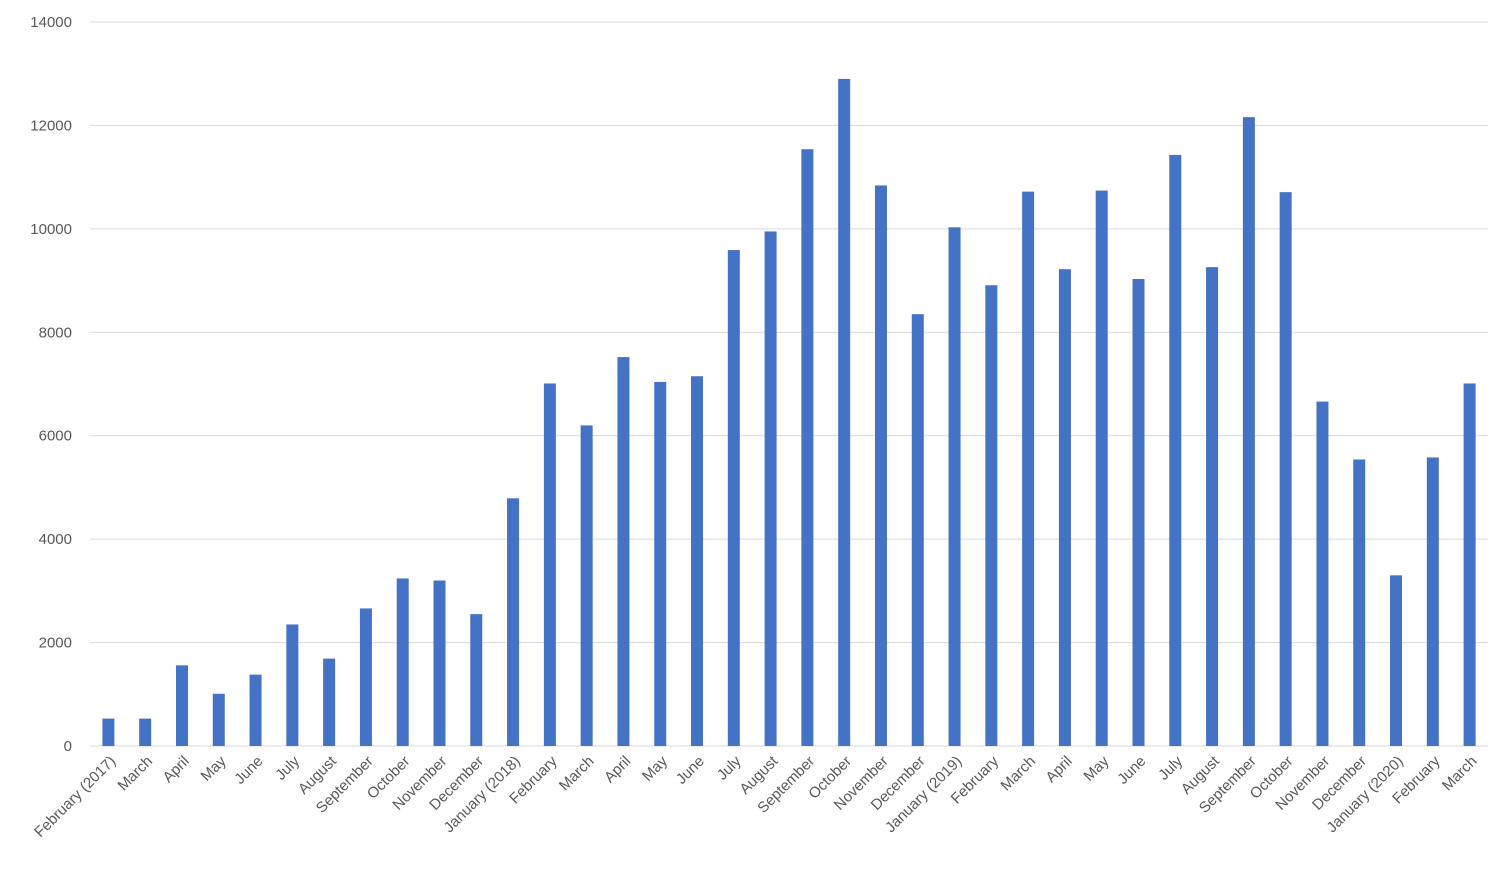 The height and width of the screenshot is (874, 1511). Describe the element at coordinates (51, 22) in the screenshot. I see `y-tick-label: 14000` at that location.